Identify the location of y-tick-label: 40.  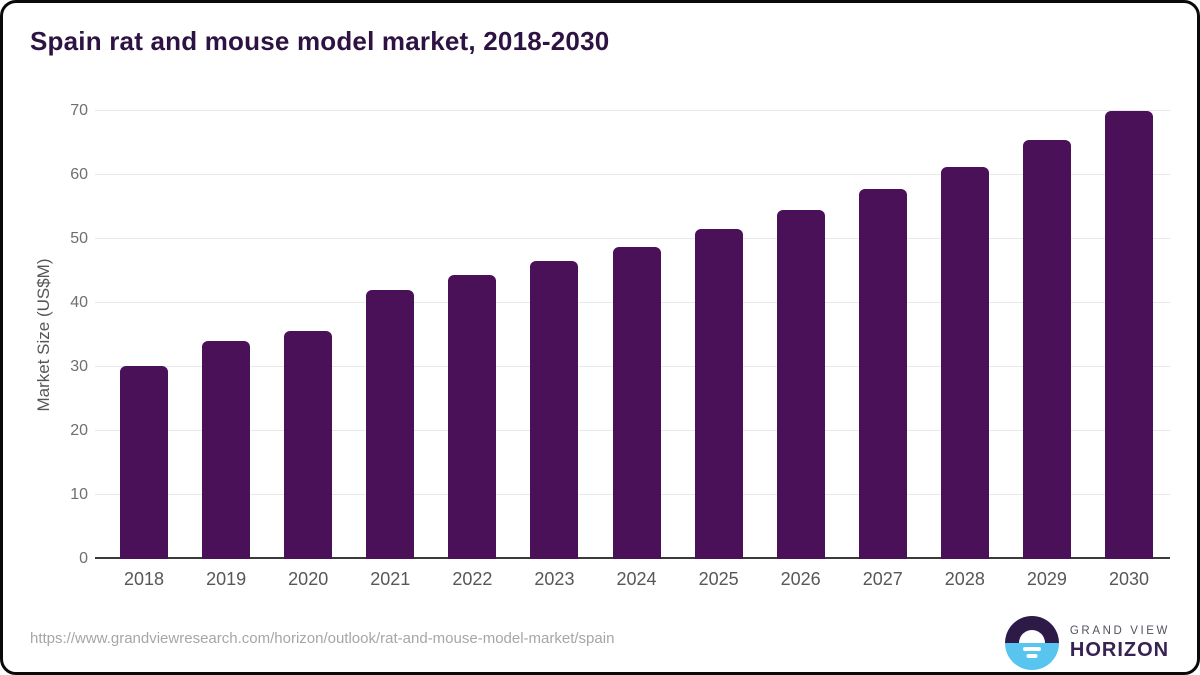
(79, 302).